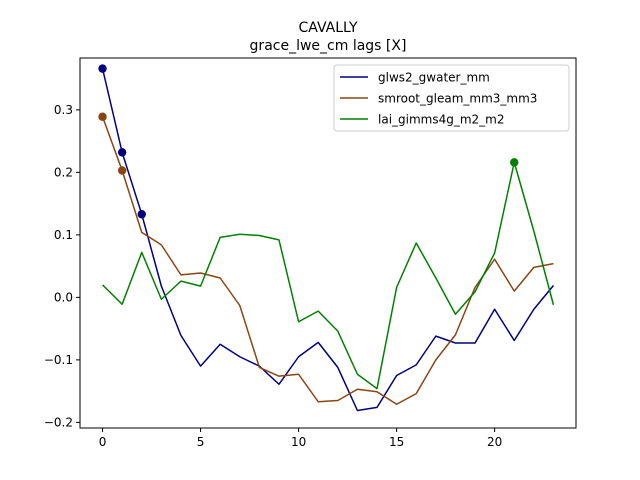 This screenshot has height=480, width=640. What do you see at coordinates (434, 78) in the screenshot?
I see `legend-label: glws2_gwater_mm` at bounding box center [434, 78].